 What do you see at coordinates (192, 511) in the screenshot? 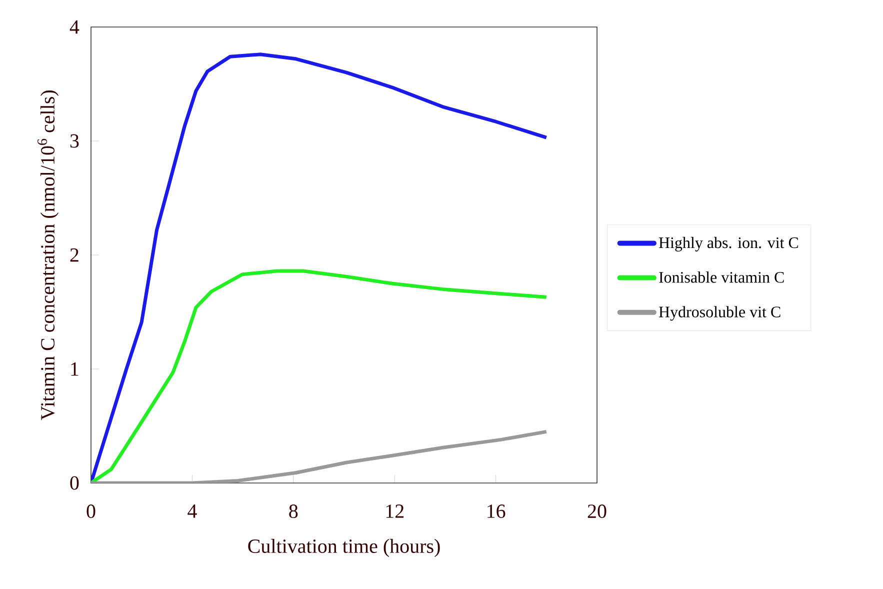
I see `x-tick-label: 4` at bounding box center [192, 511].